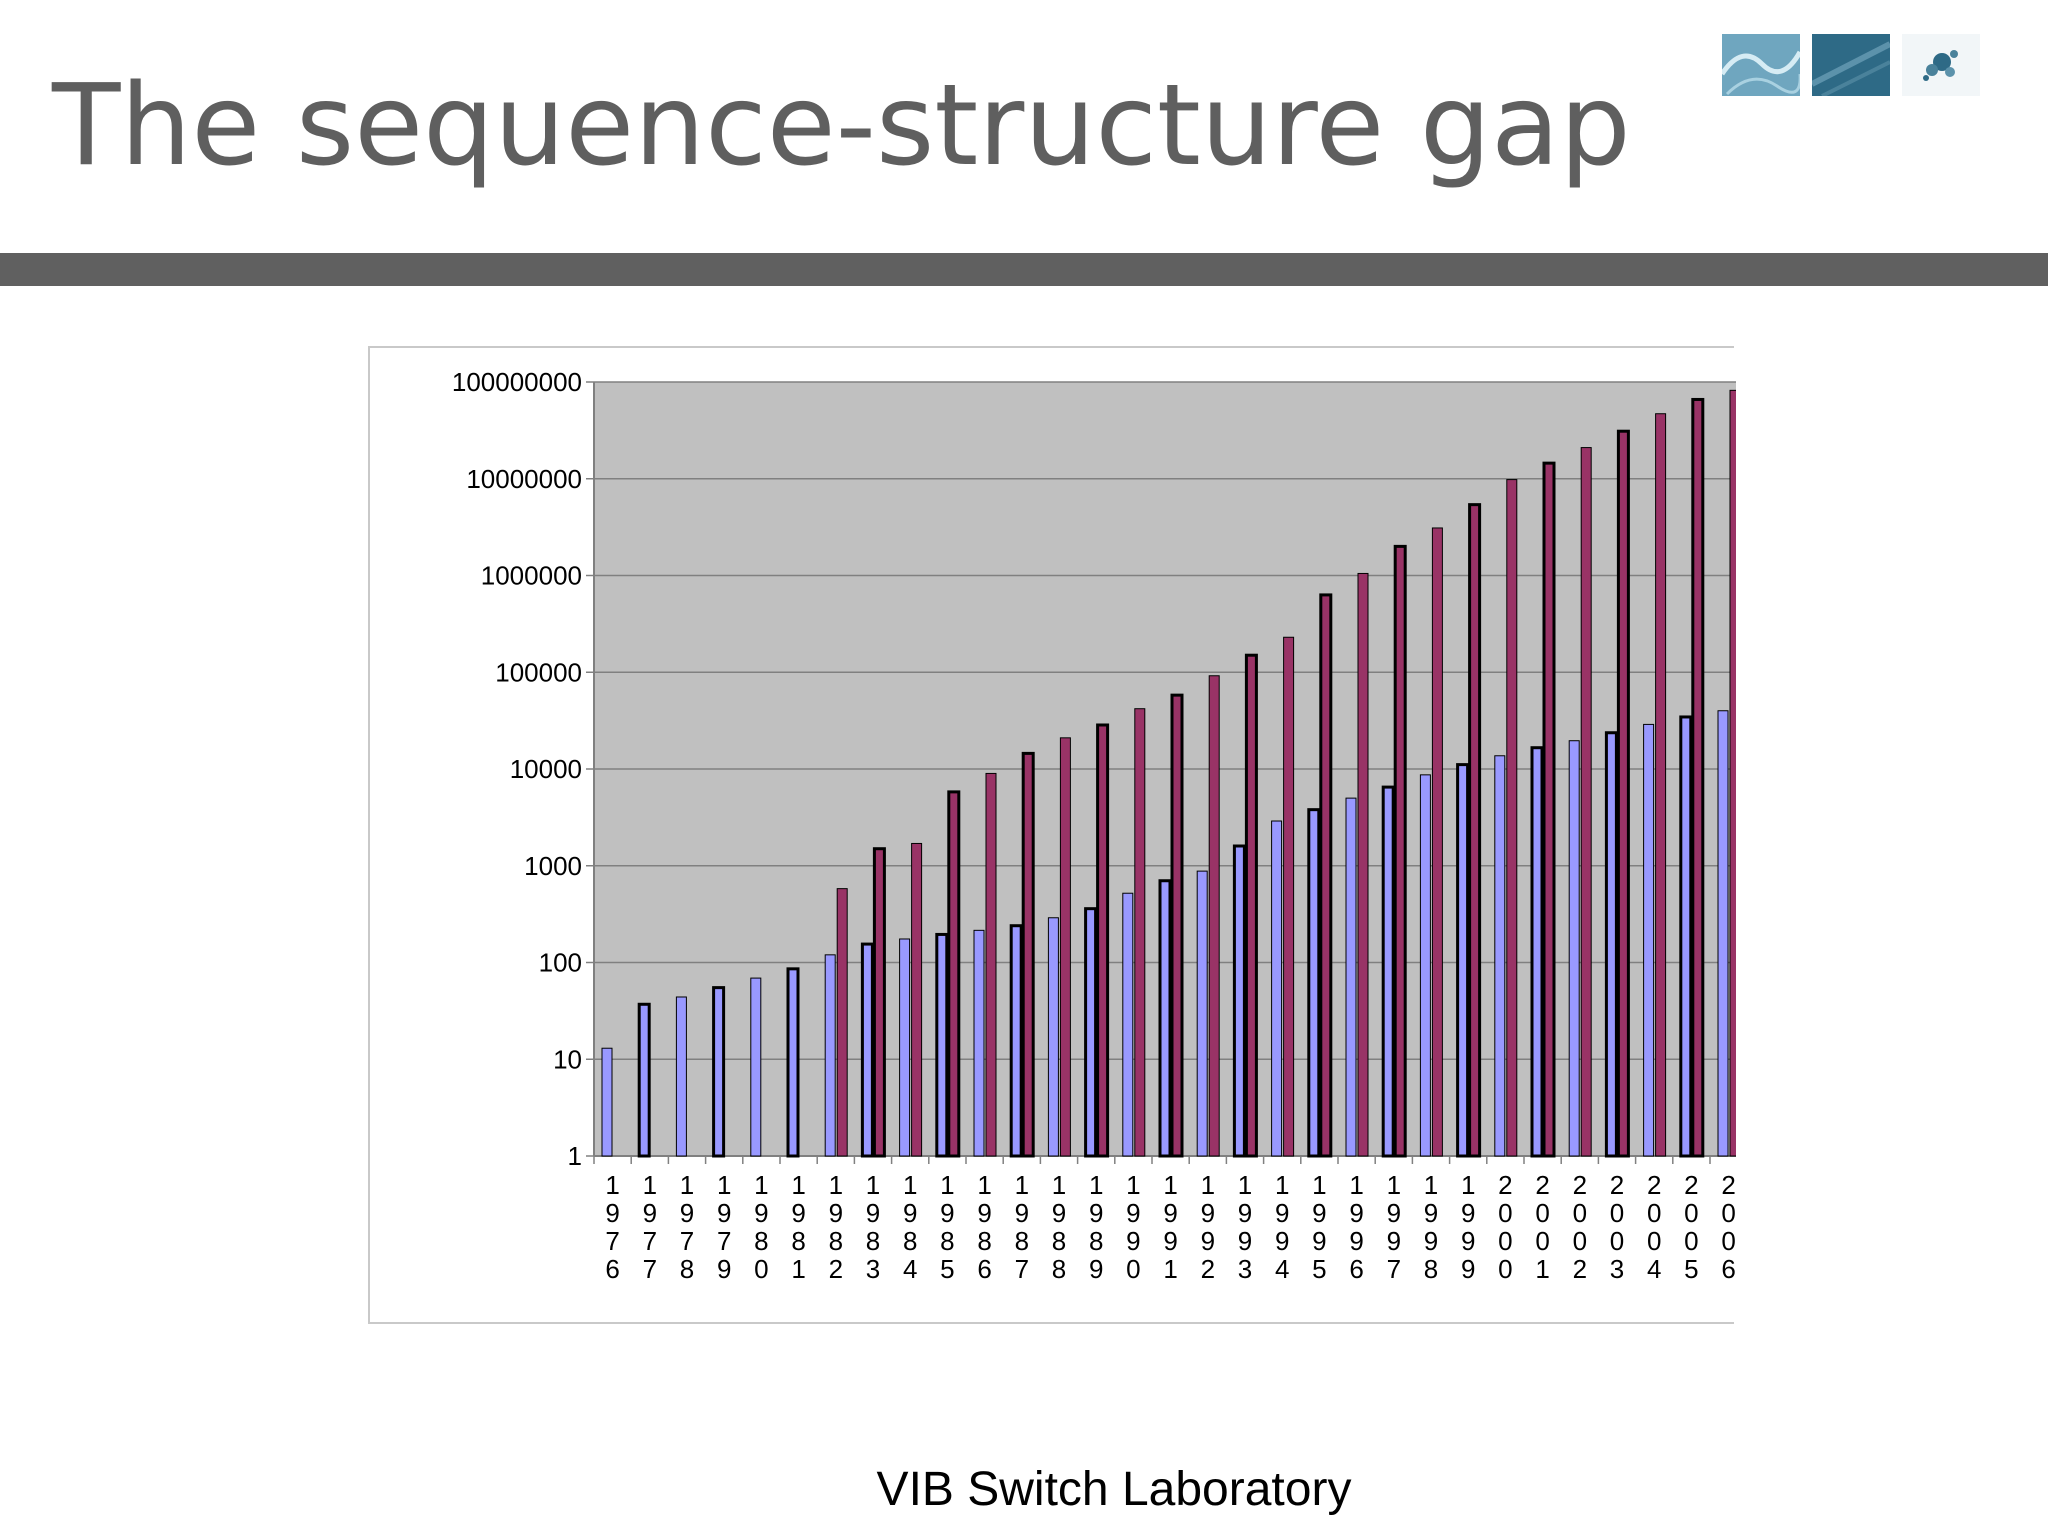 The image size is (2048, 1536). What do you see at coordinates (546, 769) in the screenshot?
I see `y-tick-label: 10000` at bounding box center [546, 769].